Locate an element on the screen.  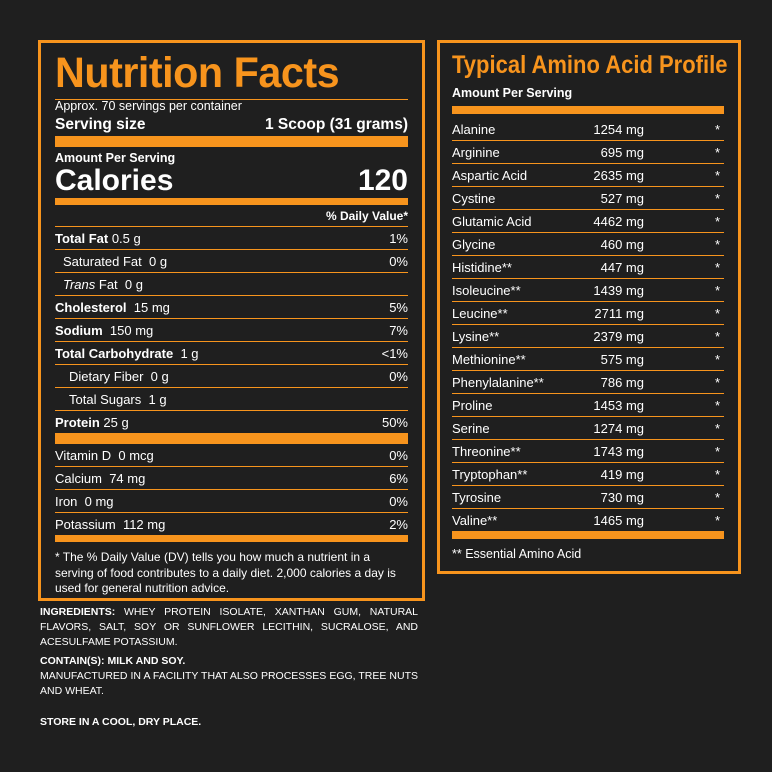
divider is located at coordinates (231, 99).